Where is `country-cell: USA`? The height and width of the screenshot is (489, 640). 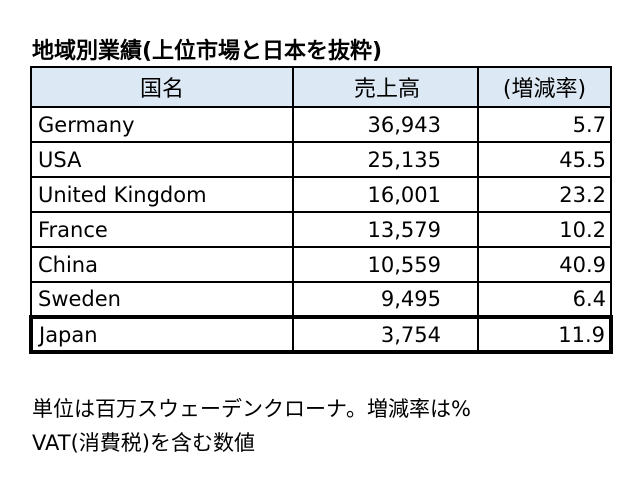
country-cell: USA is located at coordinates (162, 159).